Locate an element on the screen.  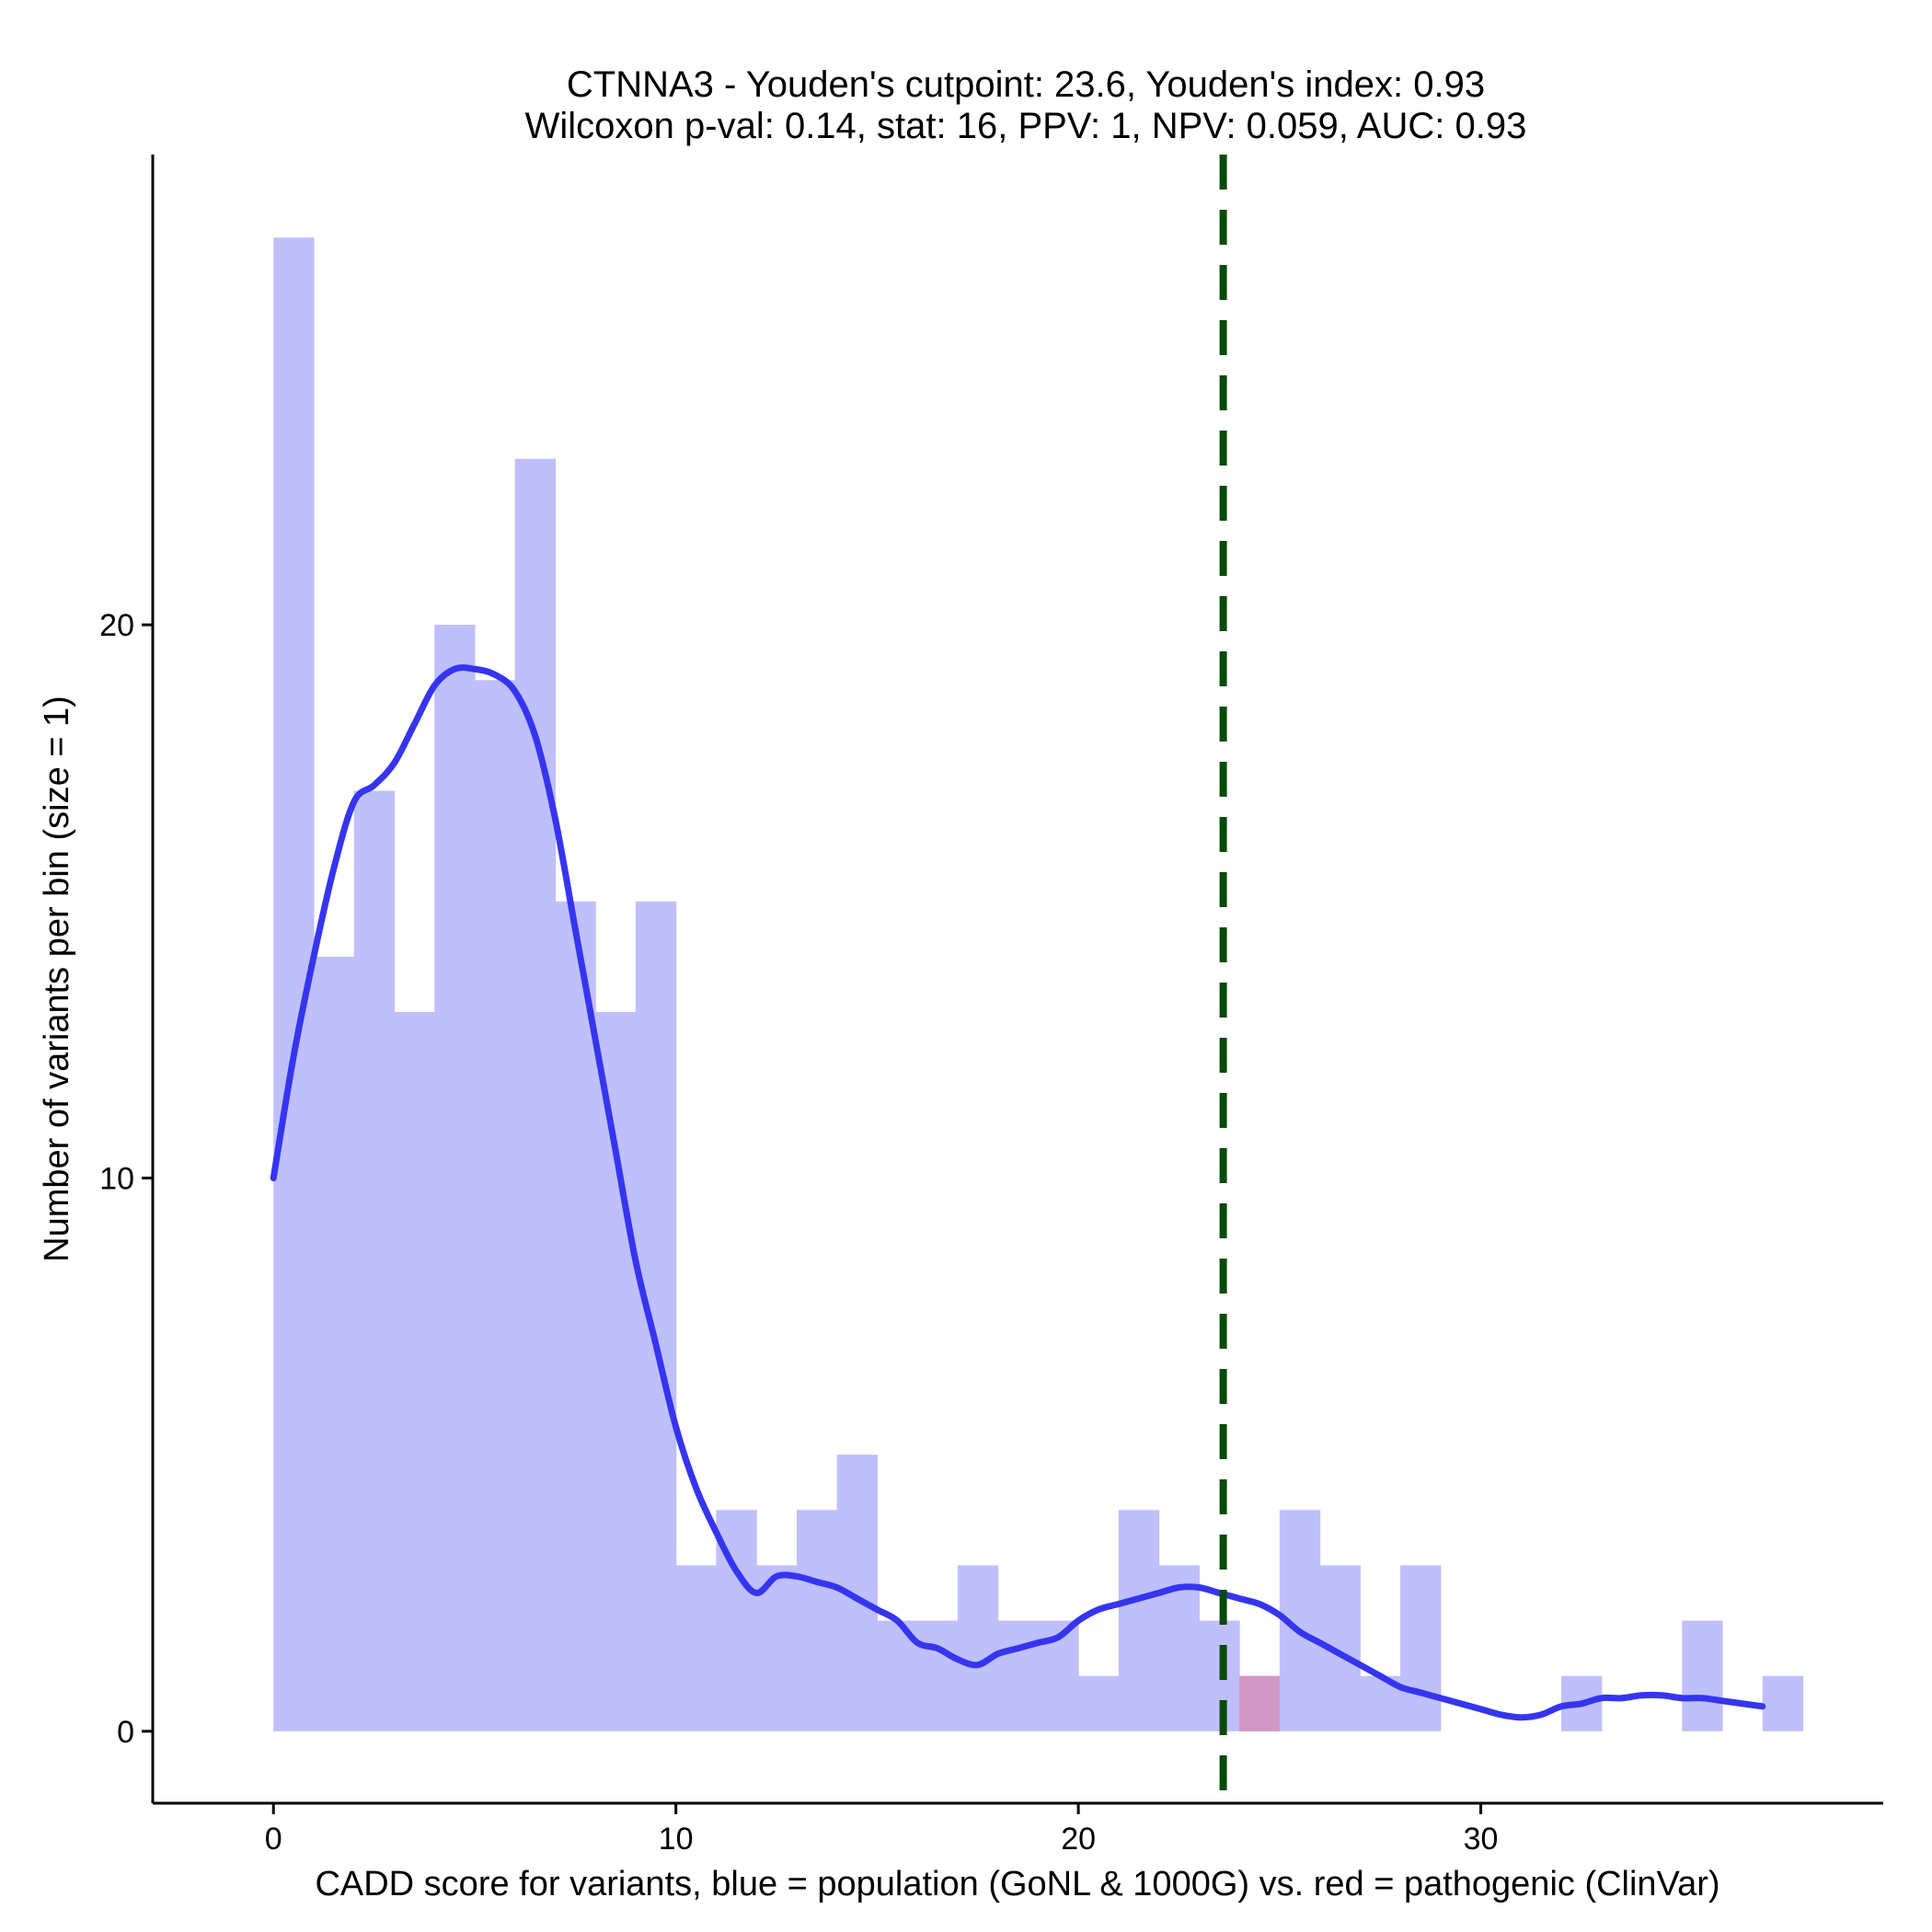
pathogenic-bar is located at coordinates (1259, 1703).